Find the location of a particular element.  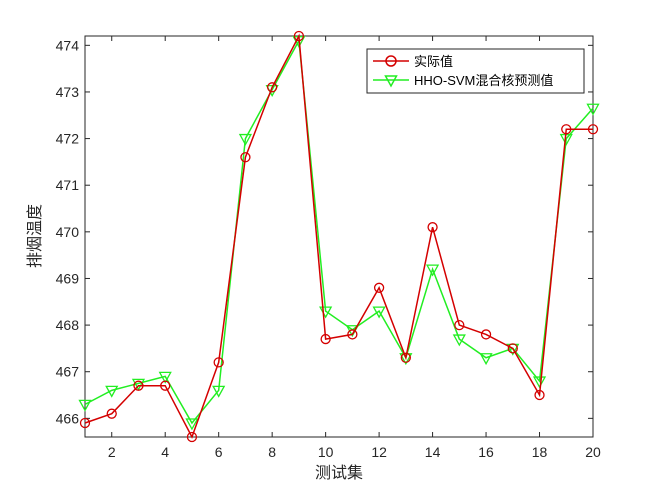

y-axis-label: 排烟温度 is located at coordinates (34, 236).